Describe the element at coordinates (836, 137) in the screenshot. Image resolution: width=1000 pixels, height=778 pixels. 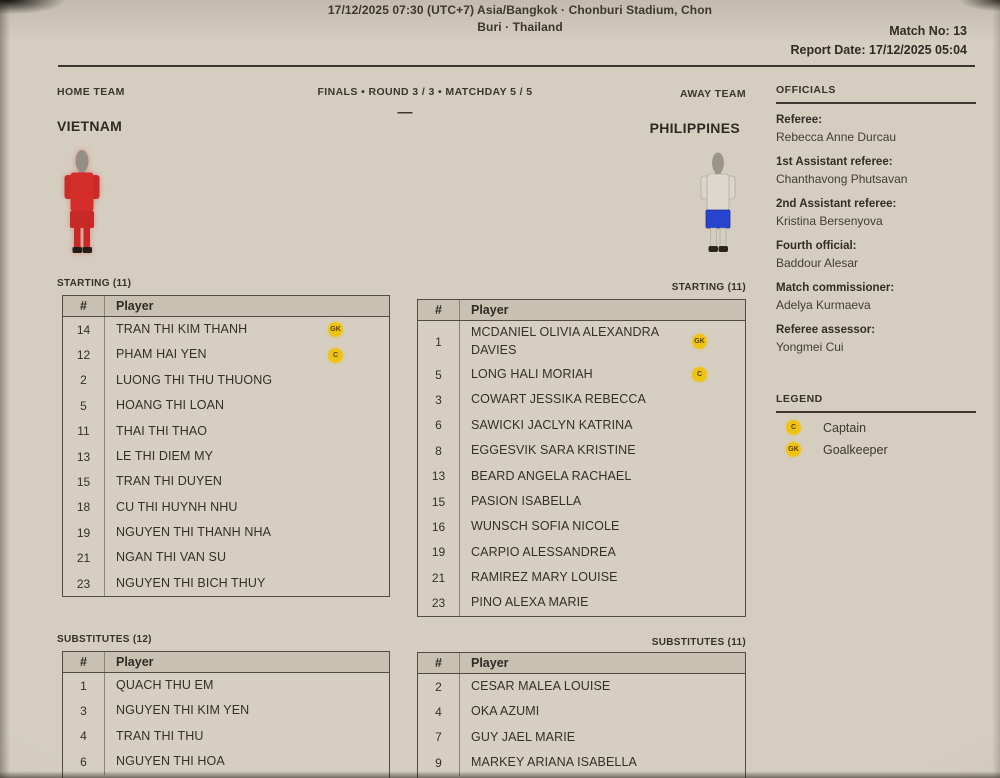
I see `official-name: Rebecca Anne Durcau` at that location.